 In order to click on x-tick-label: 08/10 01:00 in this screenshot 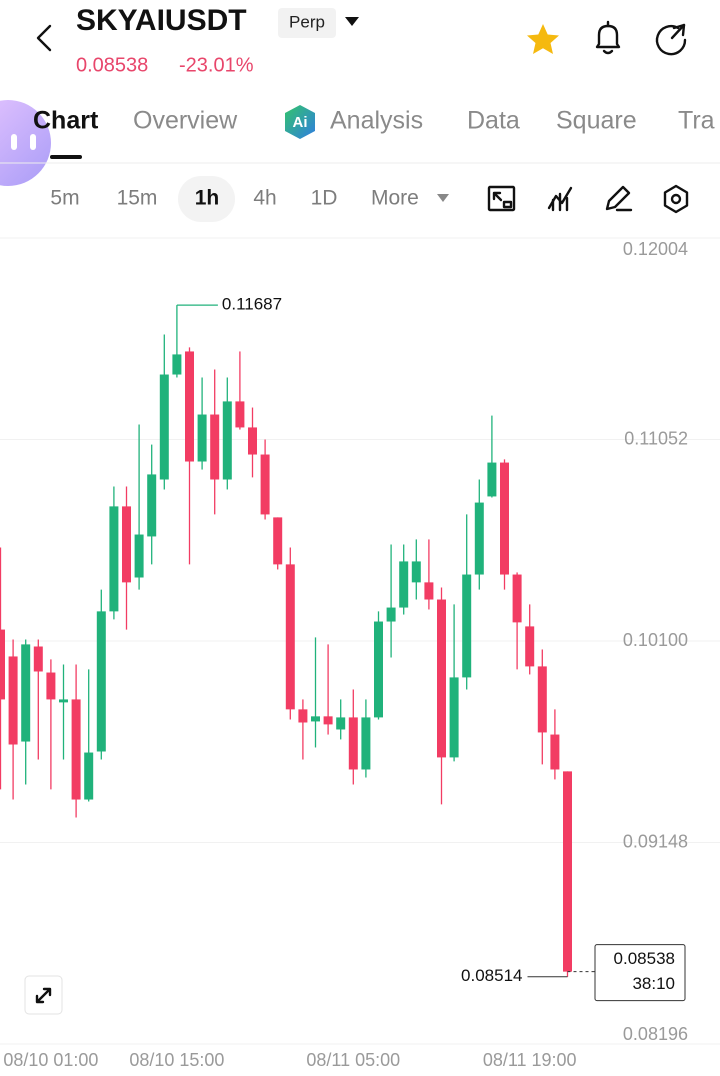, I will do `click(50, 1060)`.